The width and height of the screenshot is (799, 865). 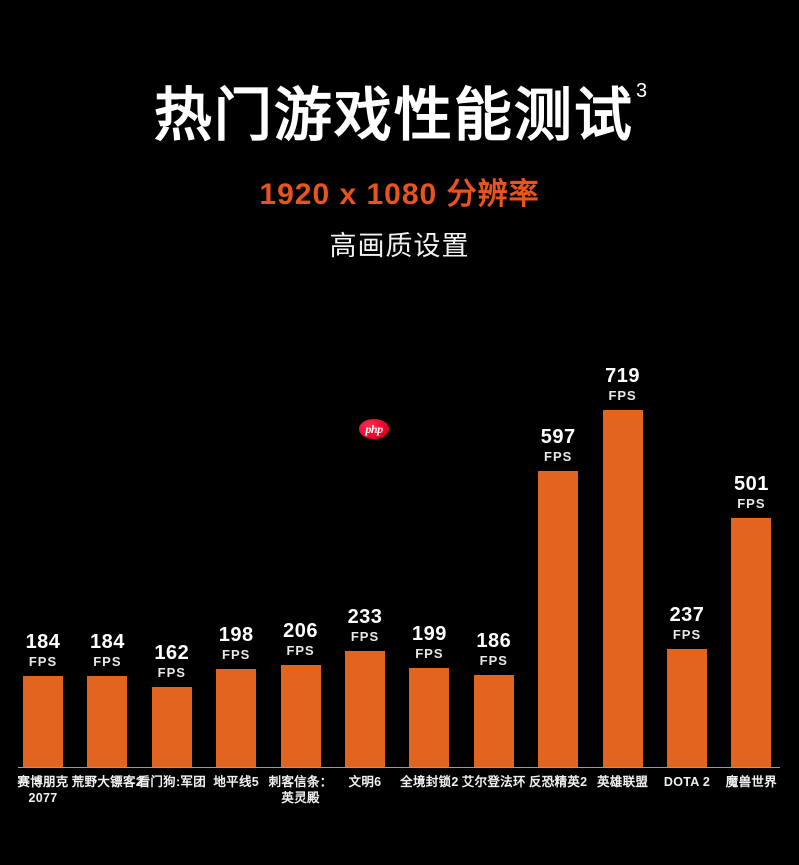 What do you see at coordinates (236, 635) in the screenshot?
I see `bar-value-number: 198` at bounding box center [236, 635].